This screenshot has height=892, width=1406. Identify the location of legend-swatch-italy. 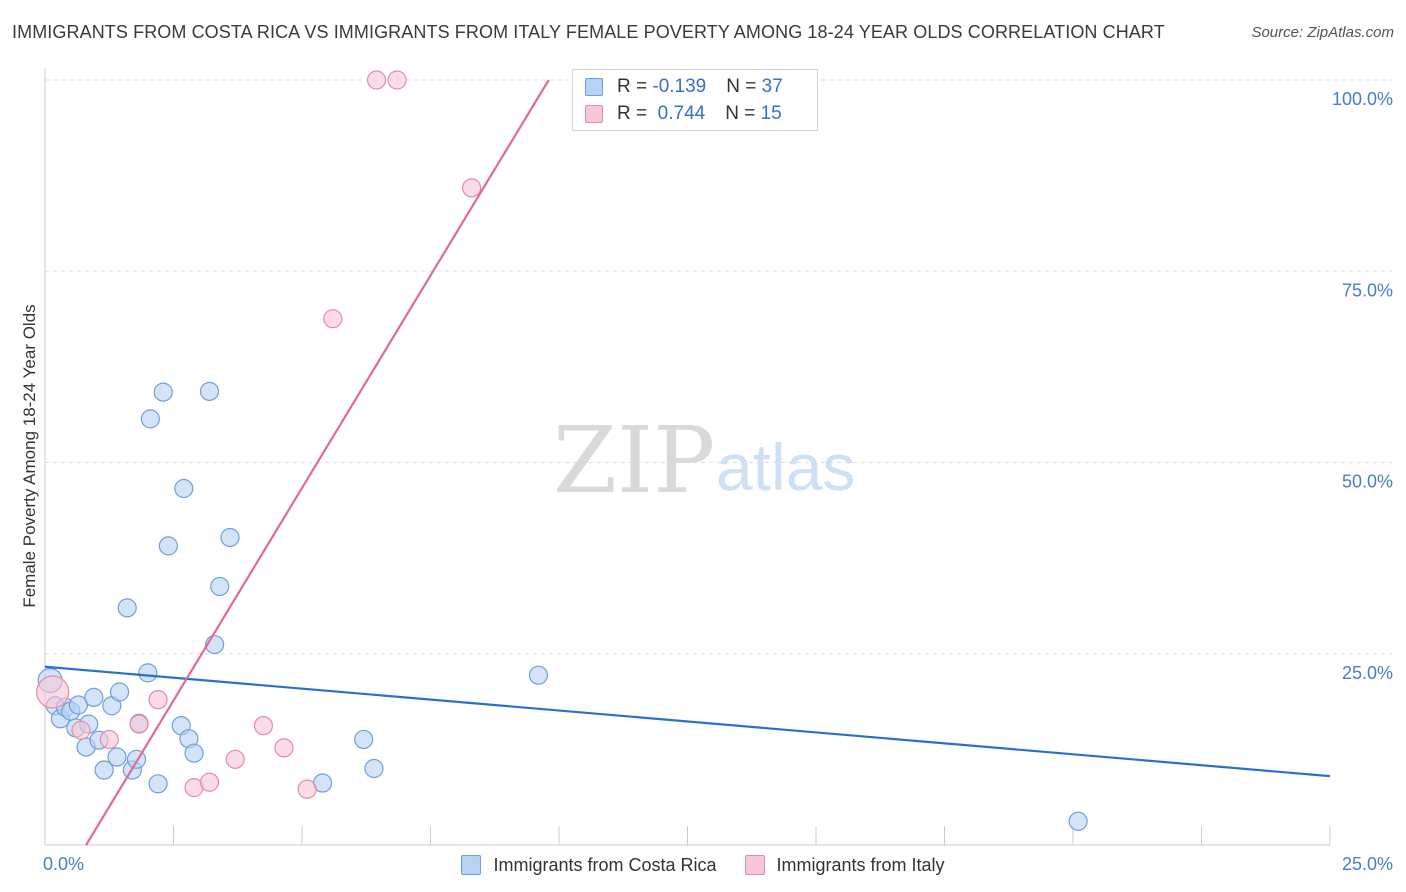
(754, 865).